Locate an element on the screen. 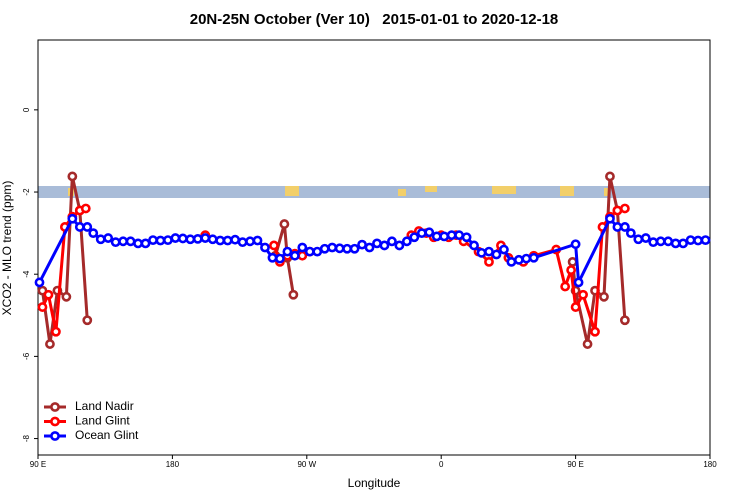  map-strip is located at coordinates (374, 192).